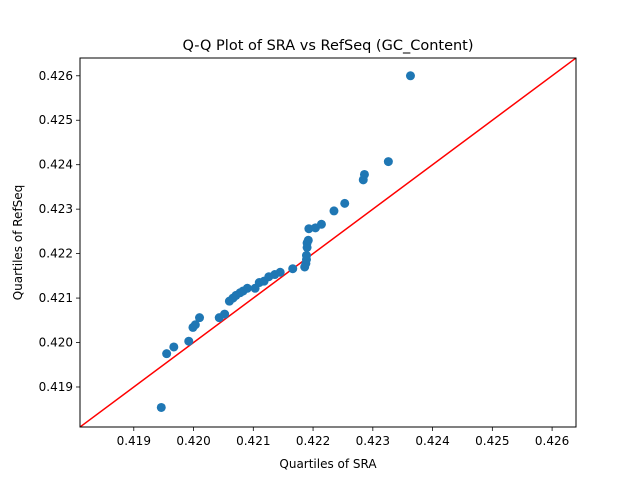 This screenshot has width=640, height=480. What do you see at coordinates (328, 464) in the screenshot?
I see `x-axis-title: Quartiles of SRA` at bounding box center [328, 464].